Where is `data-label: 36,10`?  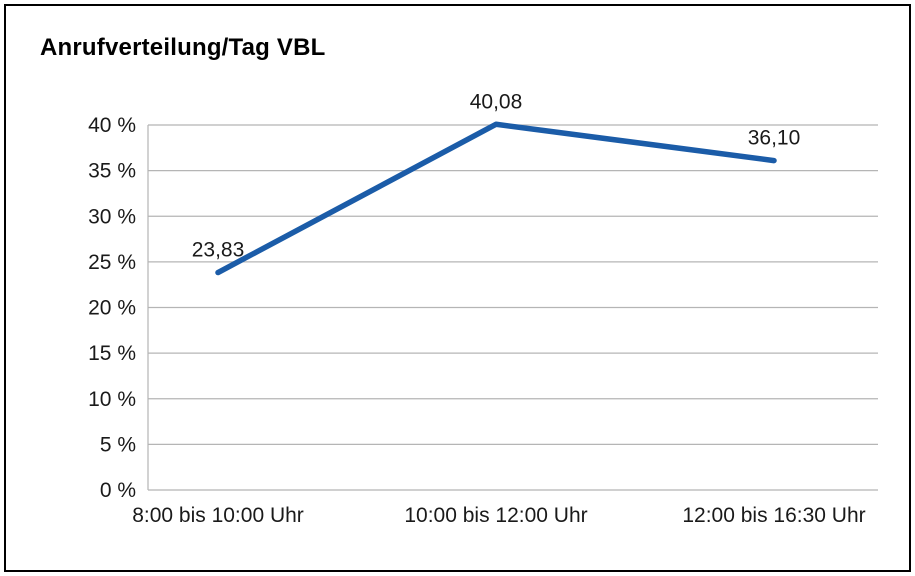
data-label: 36,10 is located at coordinates (774, 138).